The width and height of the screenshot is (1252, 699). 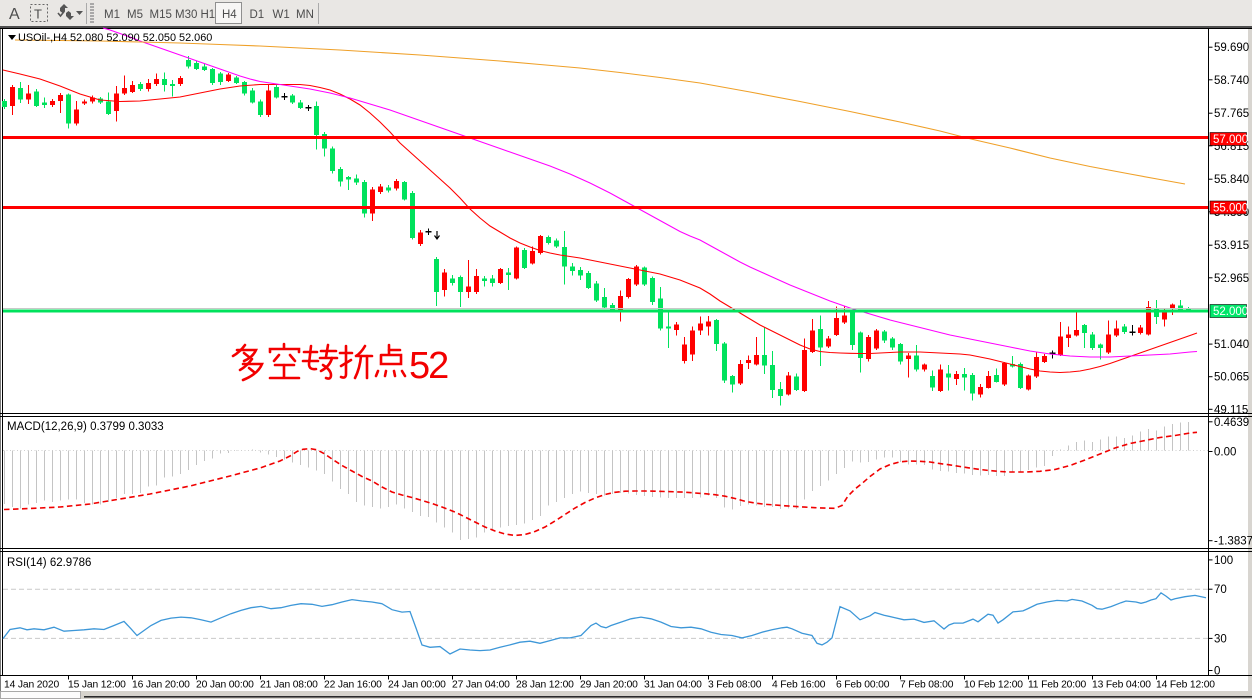 What do you see at coordinates (1231, 81) in the screenshot?
I see `svg-text: 58.740` at bounding box center [1231, 81].